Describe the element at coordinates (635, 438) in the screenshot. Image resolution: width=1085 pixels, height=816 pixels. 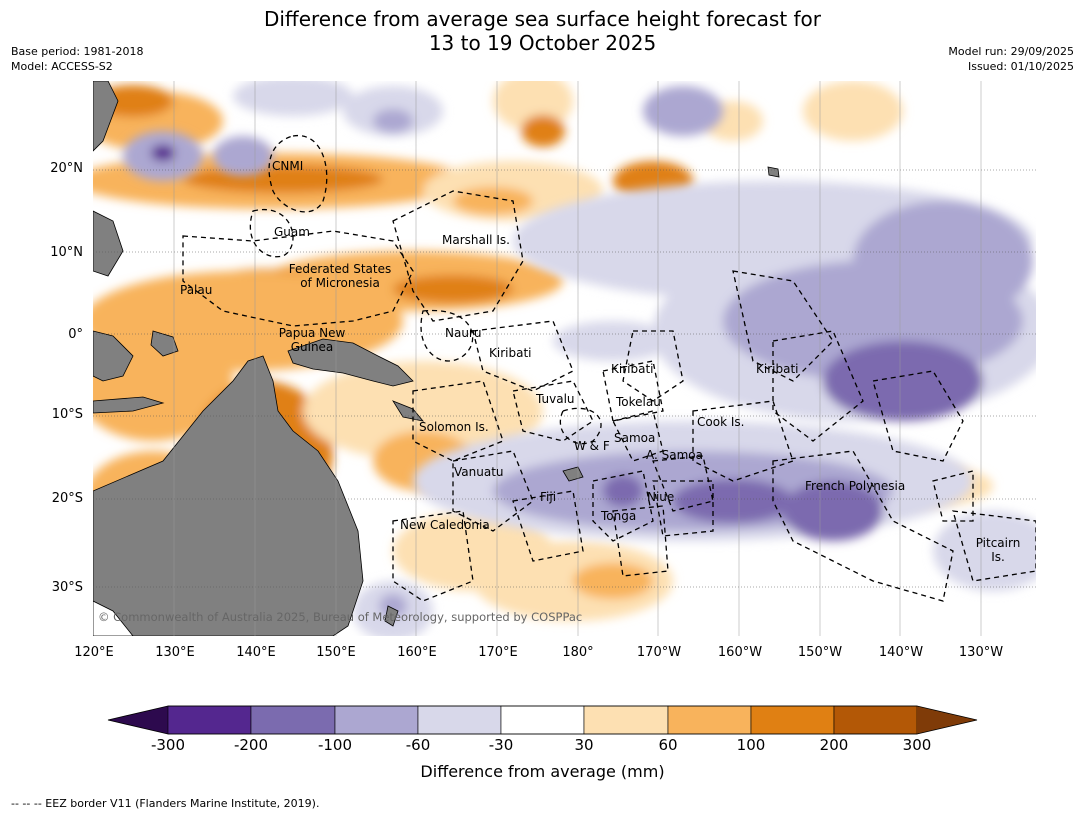
I see `label-samoa: Samoa` at that location.